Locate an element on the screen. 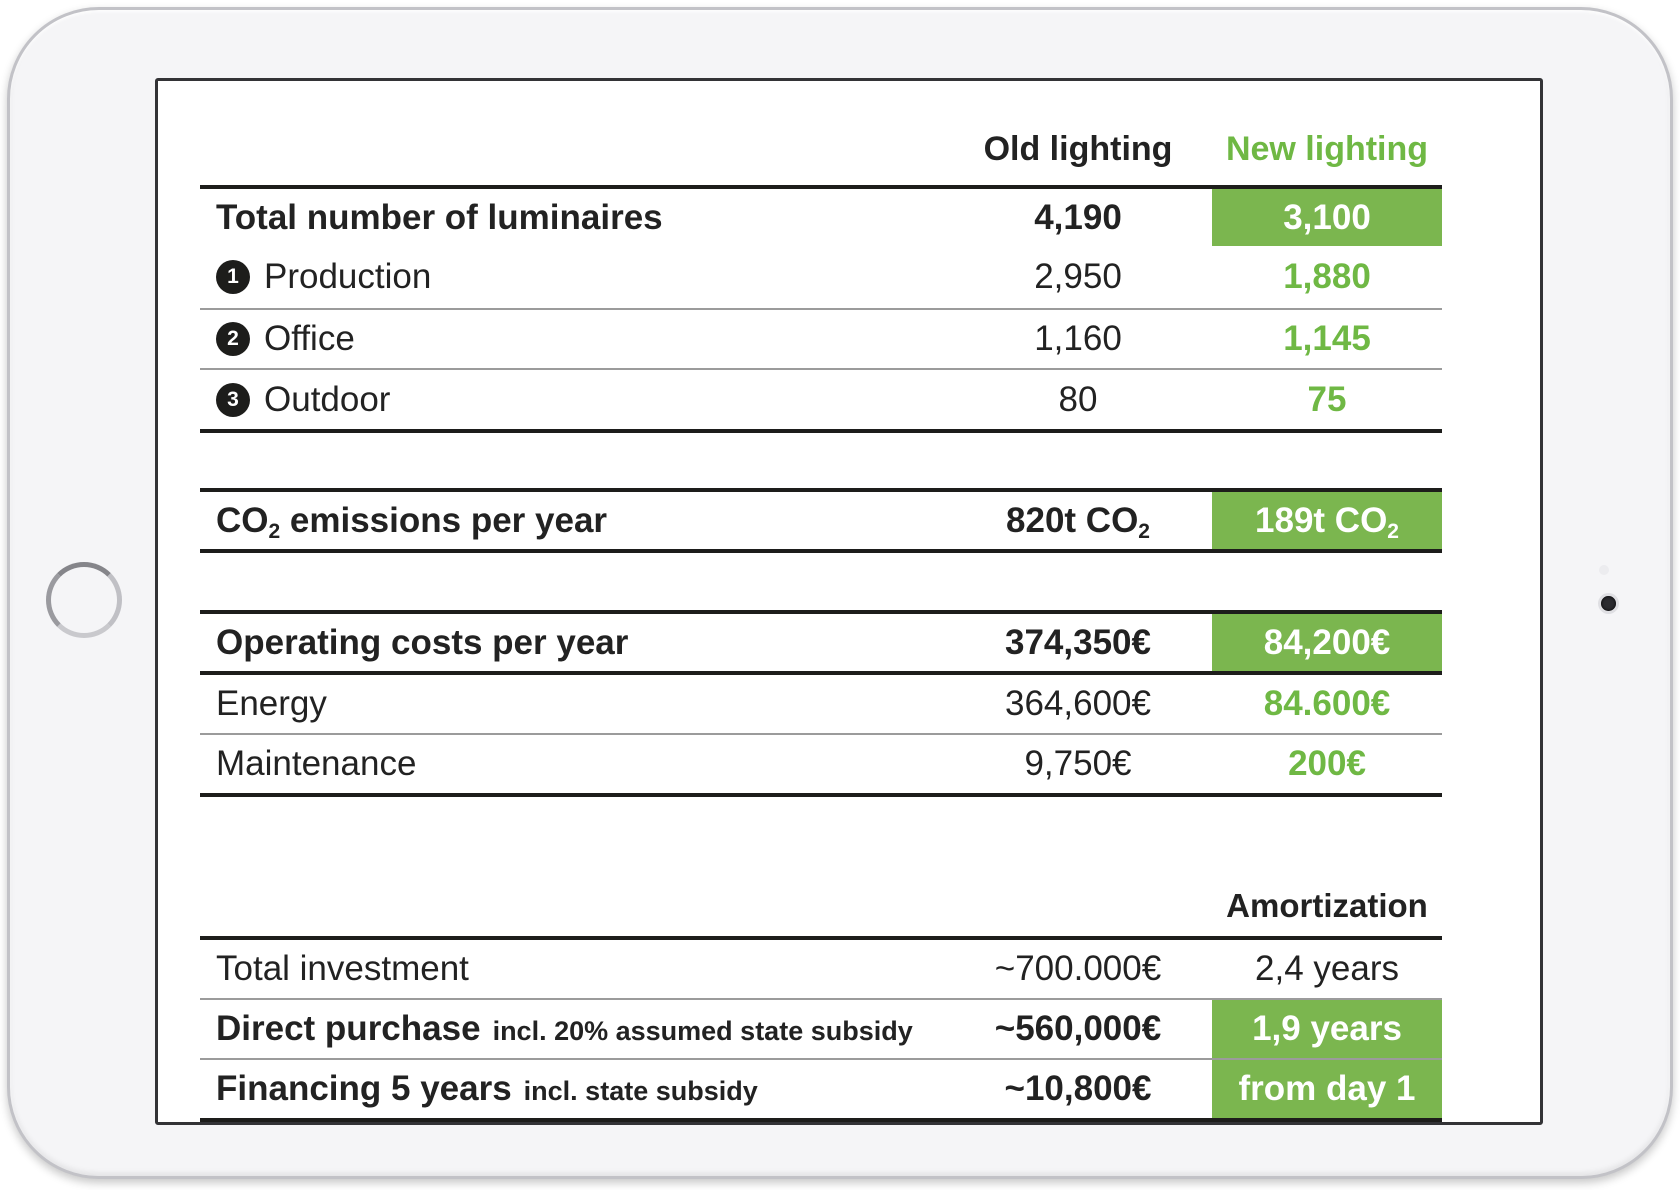 This screenshot has height=1190, width=1680. old-value: 820t CO2 is located at coordinates (1078, 522).